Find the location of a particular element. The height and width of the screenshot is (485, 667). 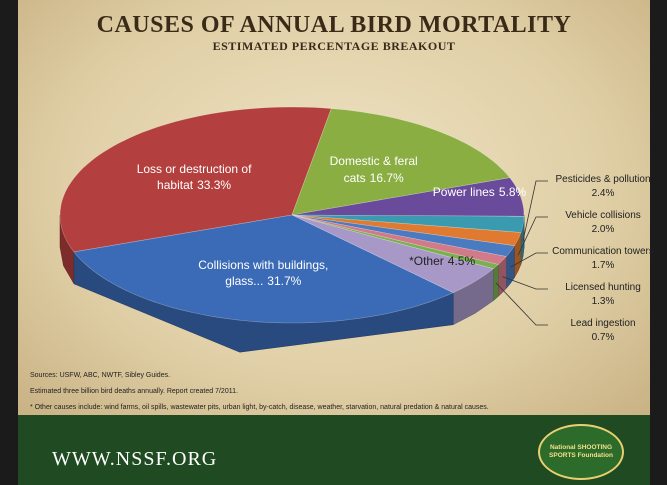

value-label: 2.4% is located at coordinates (603, 193).